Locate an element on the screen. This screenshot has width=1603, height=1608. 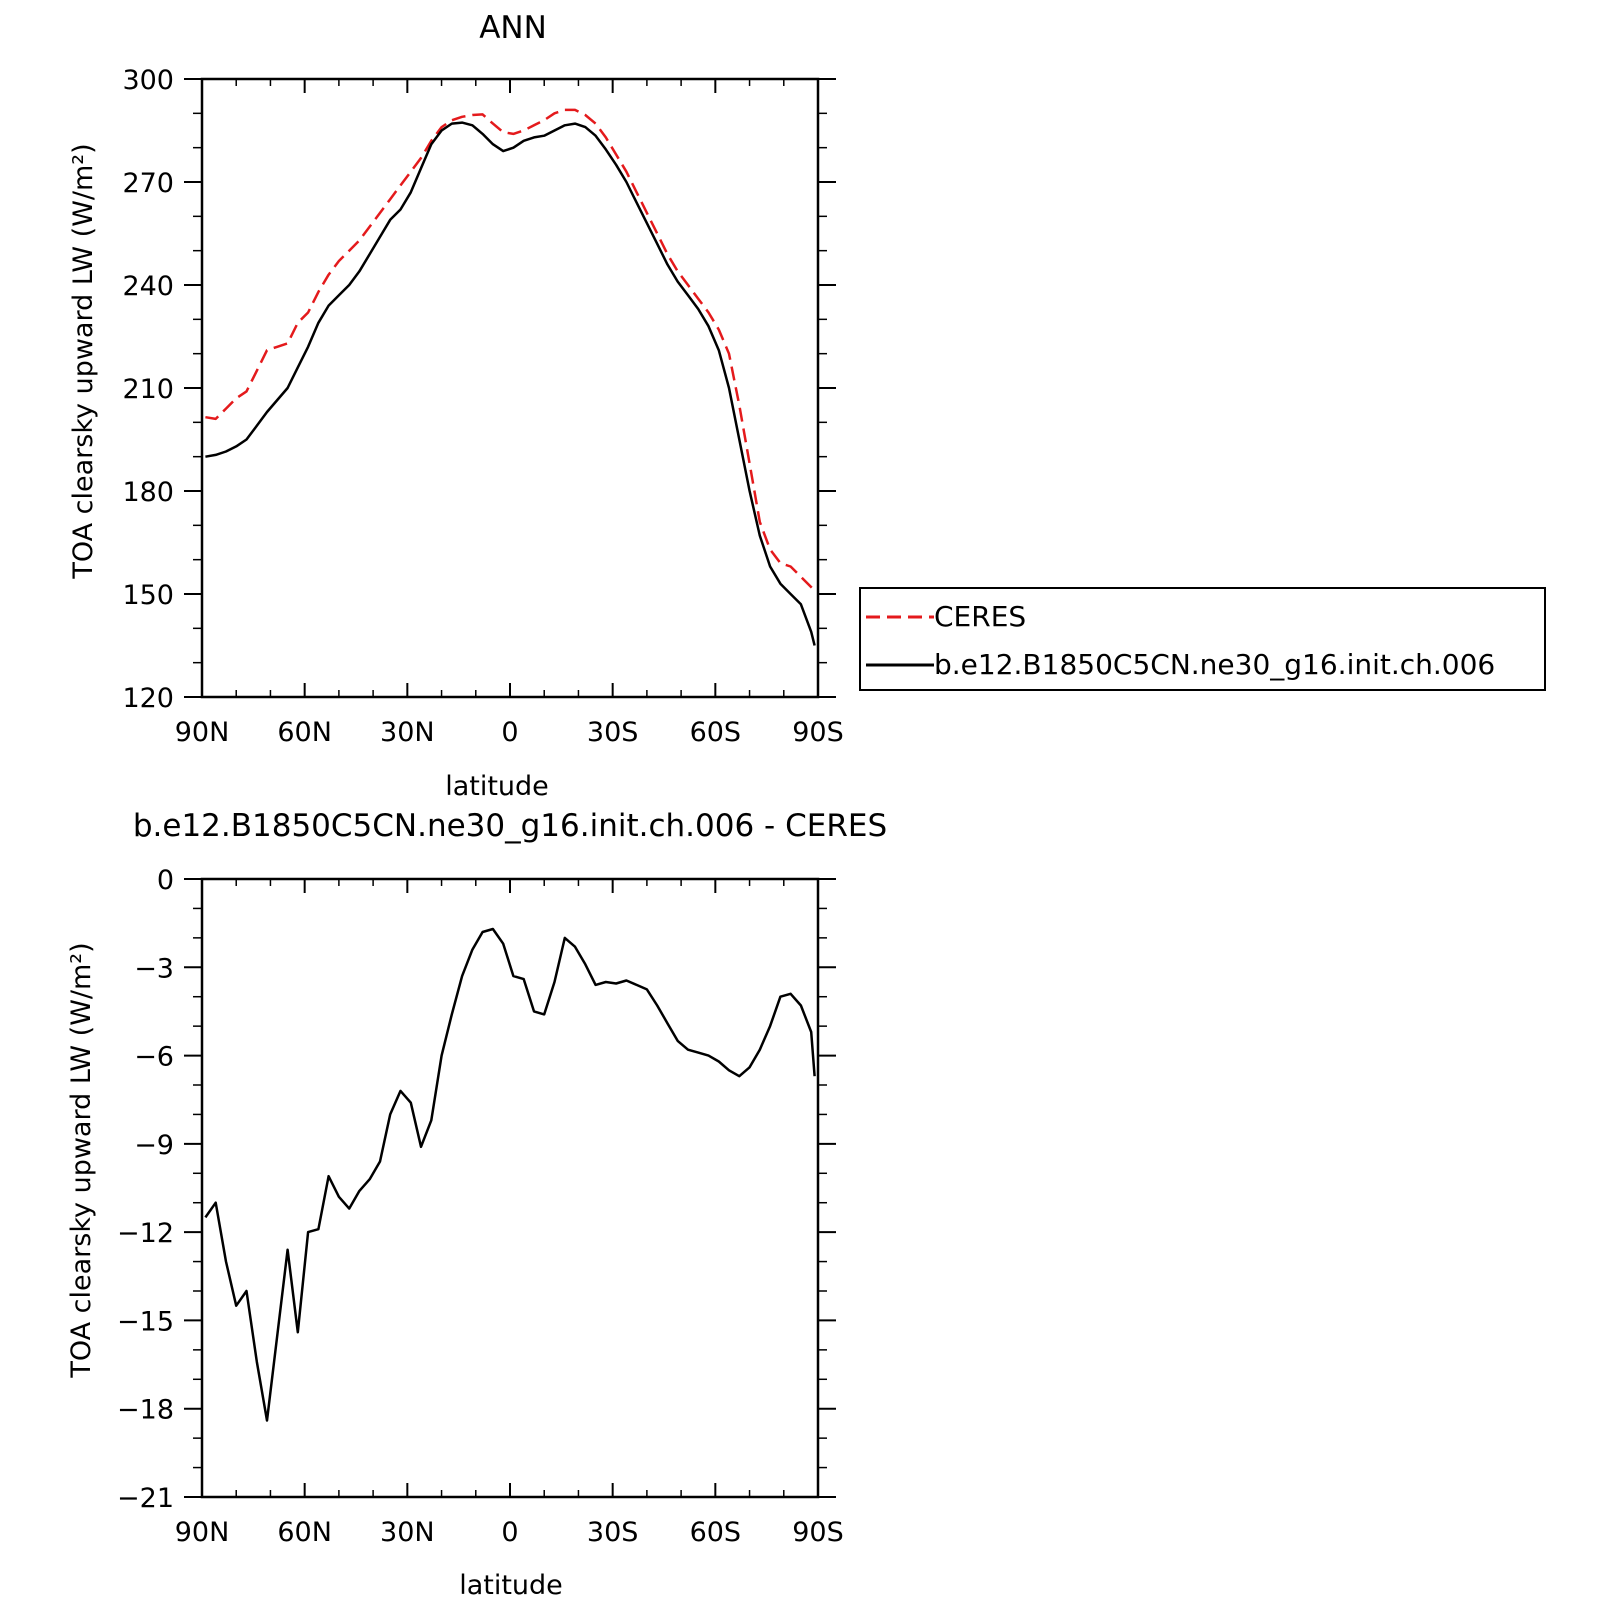
legend-label-ceres: CERES is located at coordinates (980, 616).